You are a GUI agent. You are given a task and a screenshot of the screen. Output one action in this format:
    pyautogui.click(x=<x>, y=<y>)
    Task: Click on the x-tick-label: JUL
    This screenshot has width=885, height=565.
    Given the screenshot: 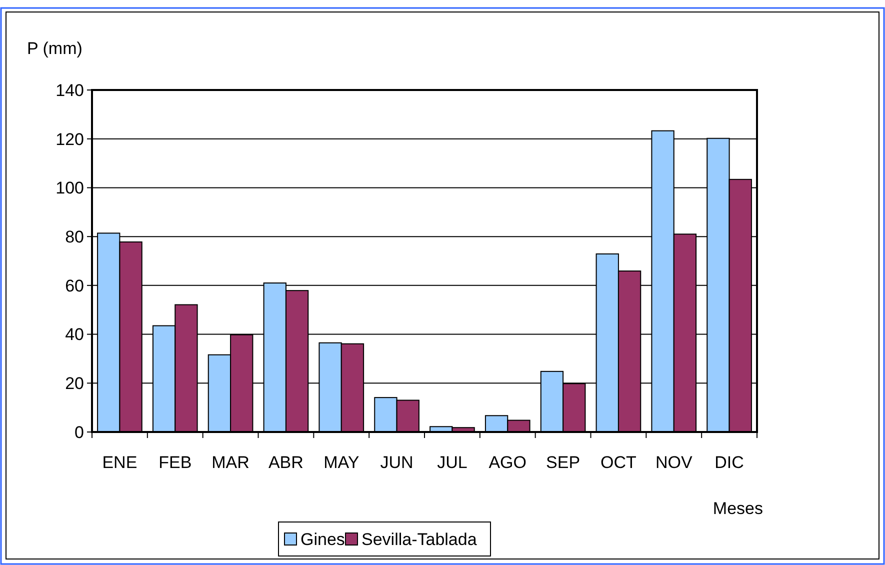 What is the action you would take?
    pyautogui.click(x=452, y=462)
    